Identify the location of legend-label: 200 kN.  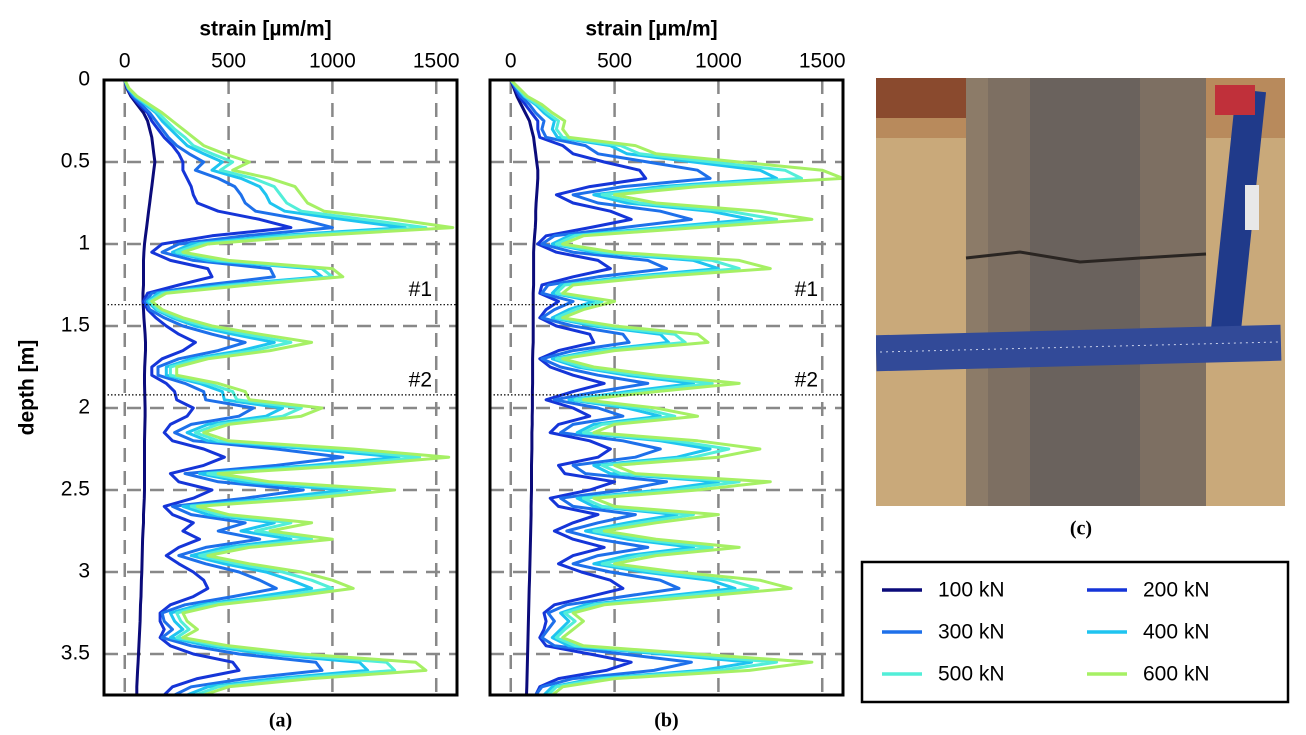
(1176, 590).